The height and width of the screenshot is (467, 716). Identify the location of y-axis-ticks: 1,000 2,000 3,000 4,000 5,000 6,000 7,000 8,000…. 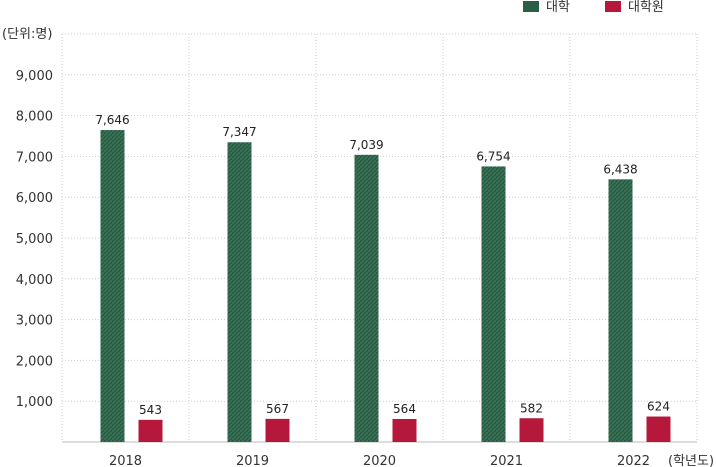
(34, 239).